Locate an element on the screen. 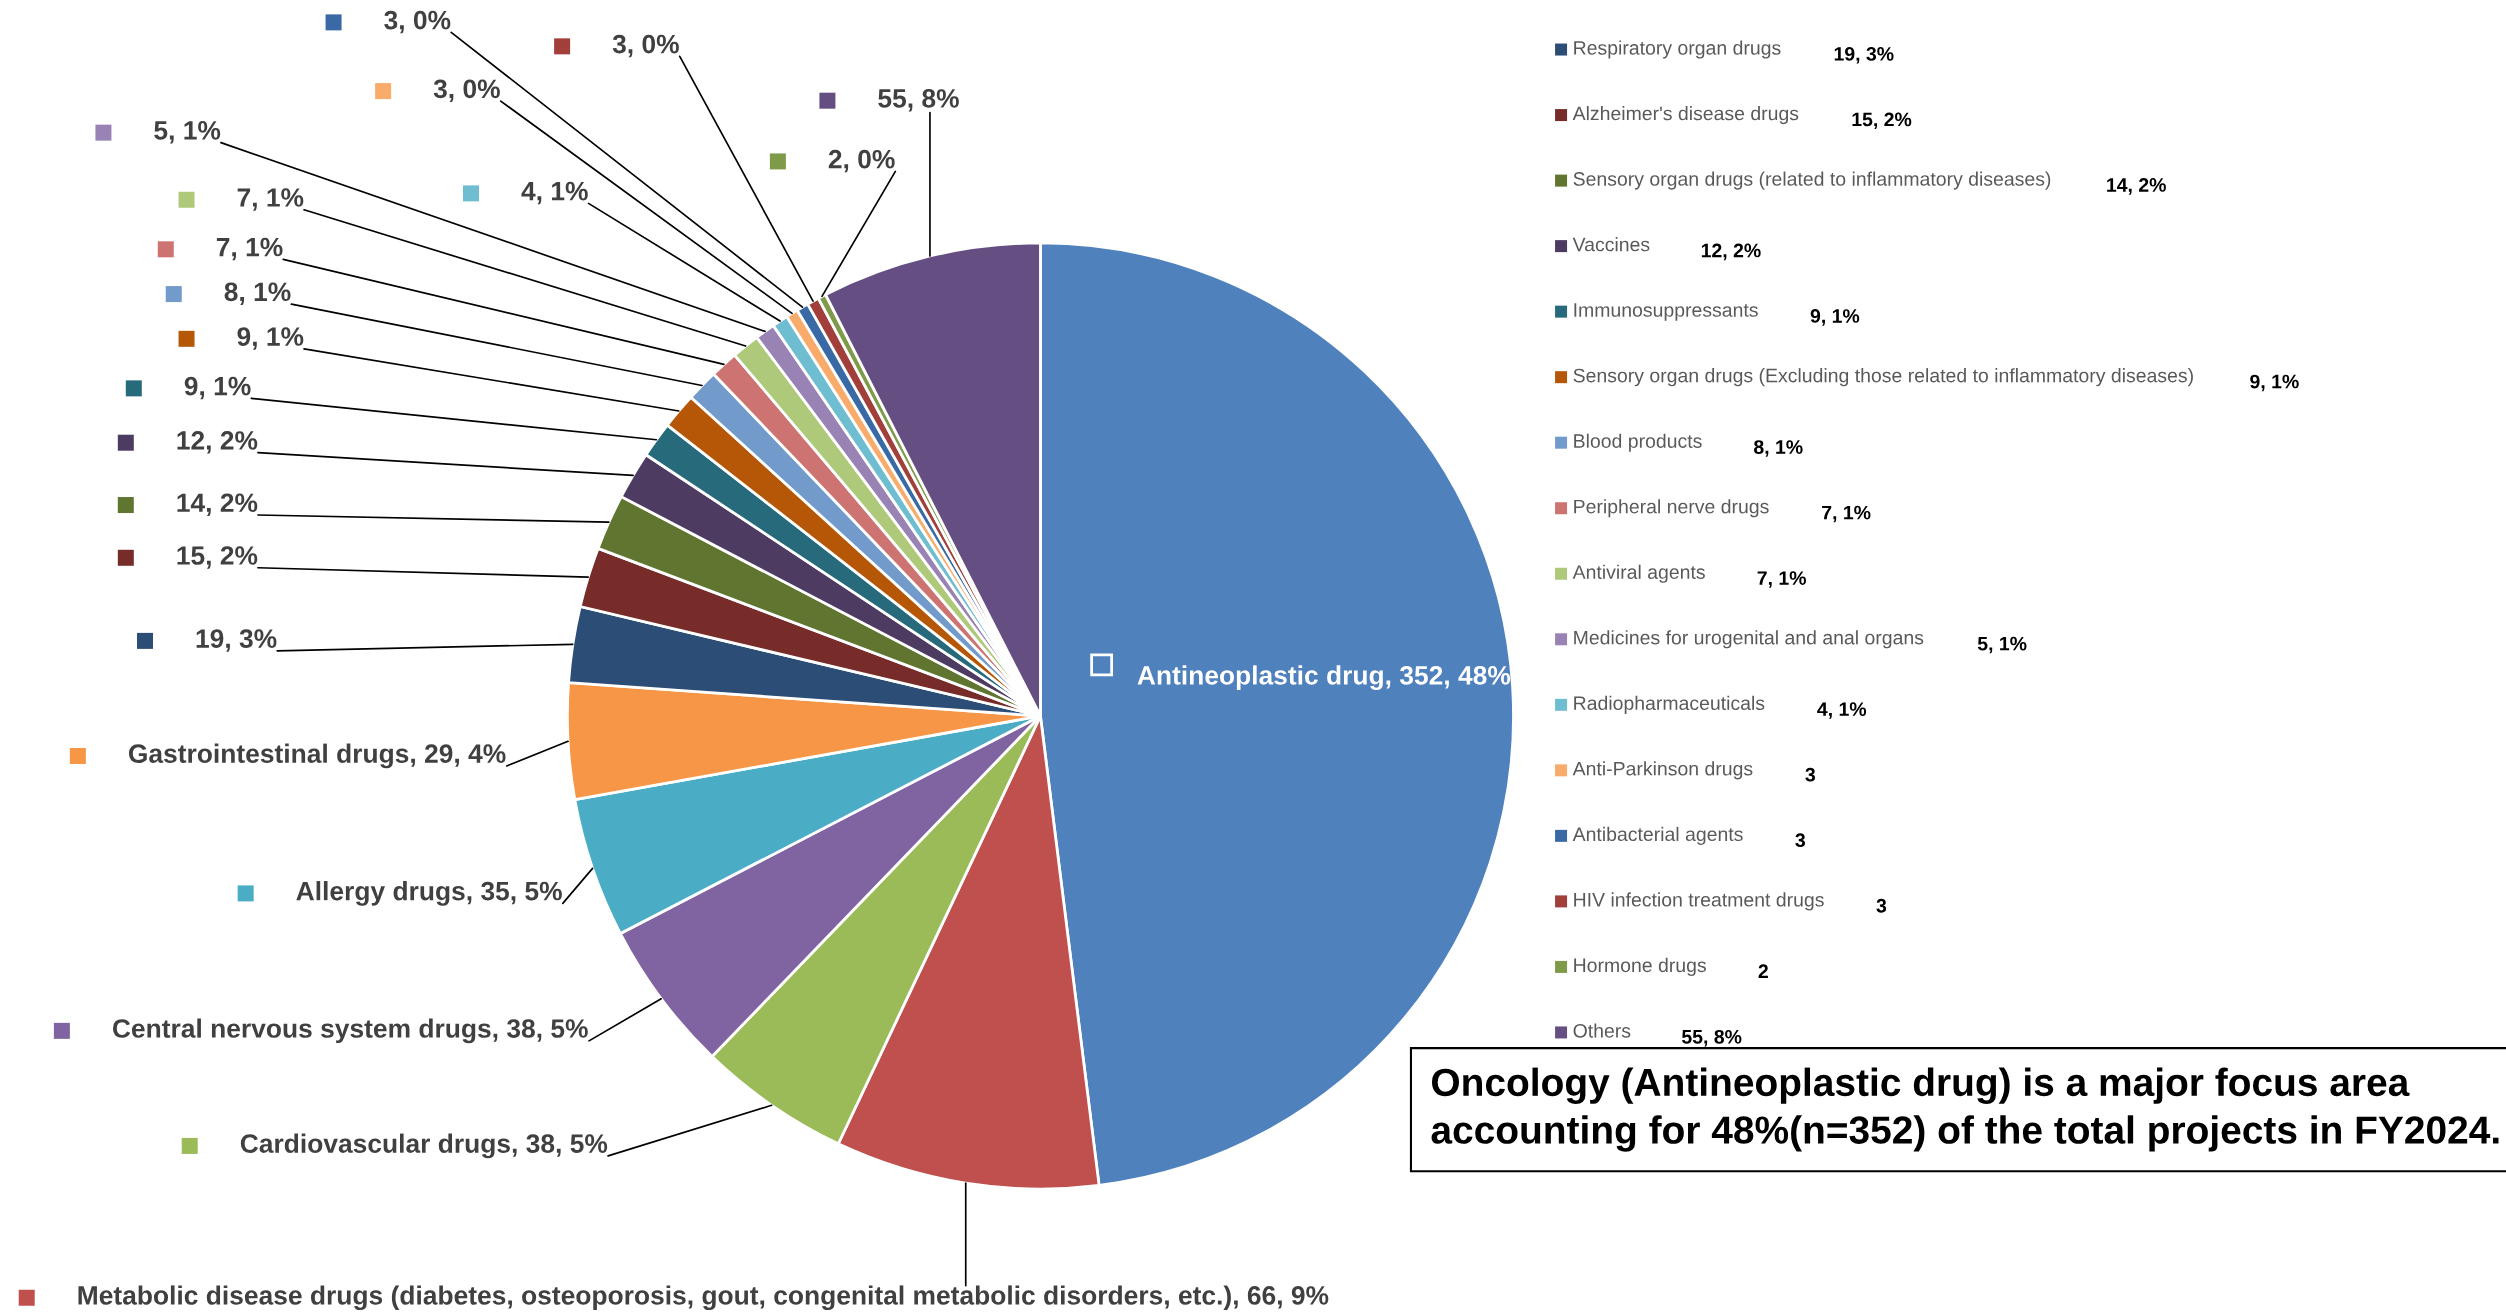 This screenshot has width=2506, height=1315. legend-label: Vaccines is located at coordinates (1611, 244).